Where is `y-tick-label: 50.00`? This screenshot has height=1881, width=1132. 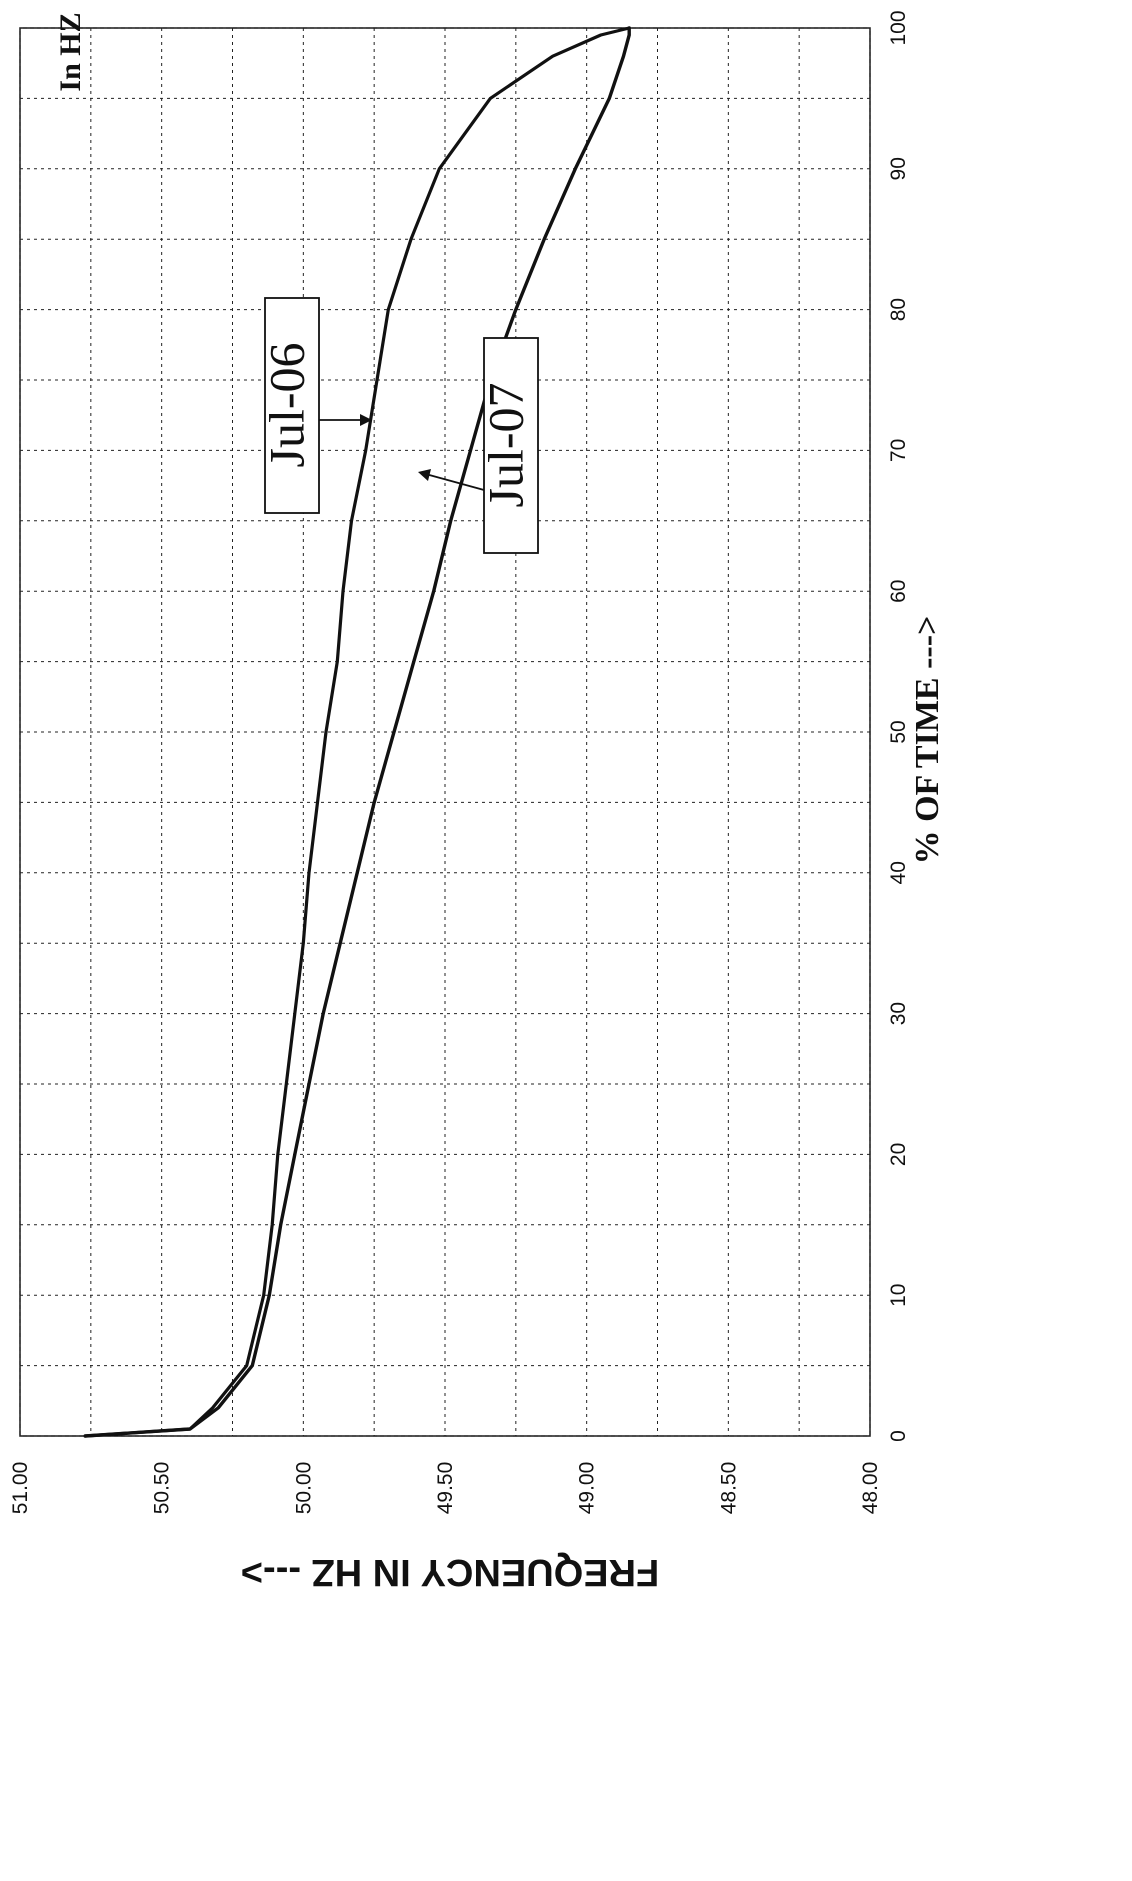 y-tick-label: 50.00 is located at coordinates (303, 1488).